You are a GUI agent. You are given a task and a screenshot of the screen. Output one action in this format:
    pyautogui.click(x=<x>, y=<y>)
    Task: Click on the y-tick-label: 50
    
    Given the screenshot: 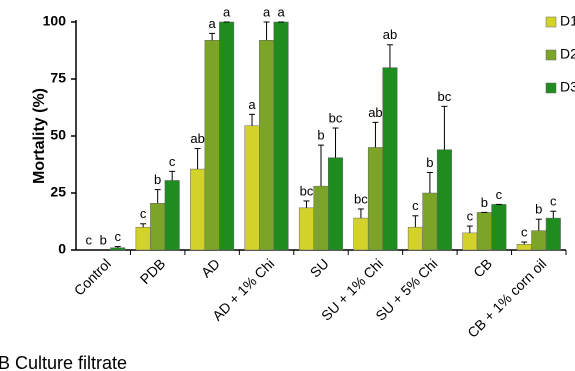 What is the action you would take?
    pyautogui.click(x=58, y=135)
    